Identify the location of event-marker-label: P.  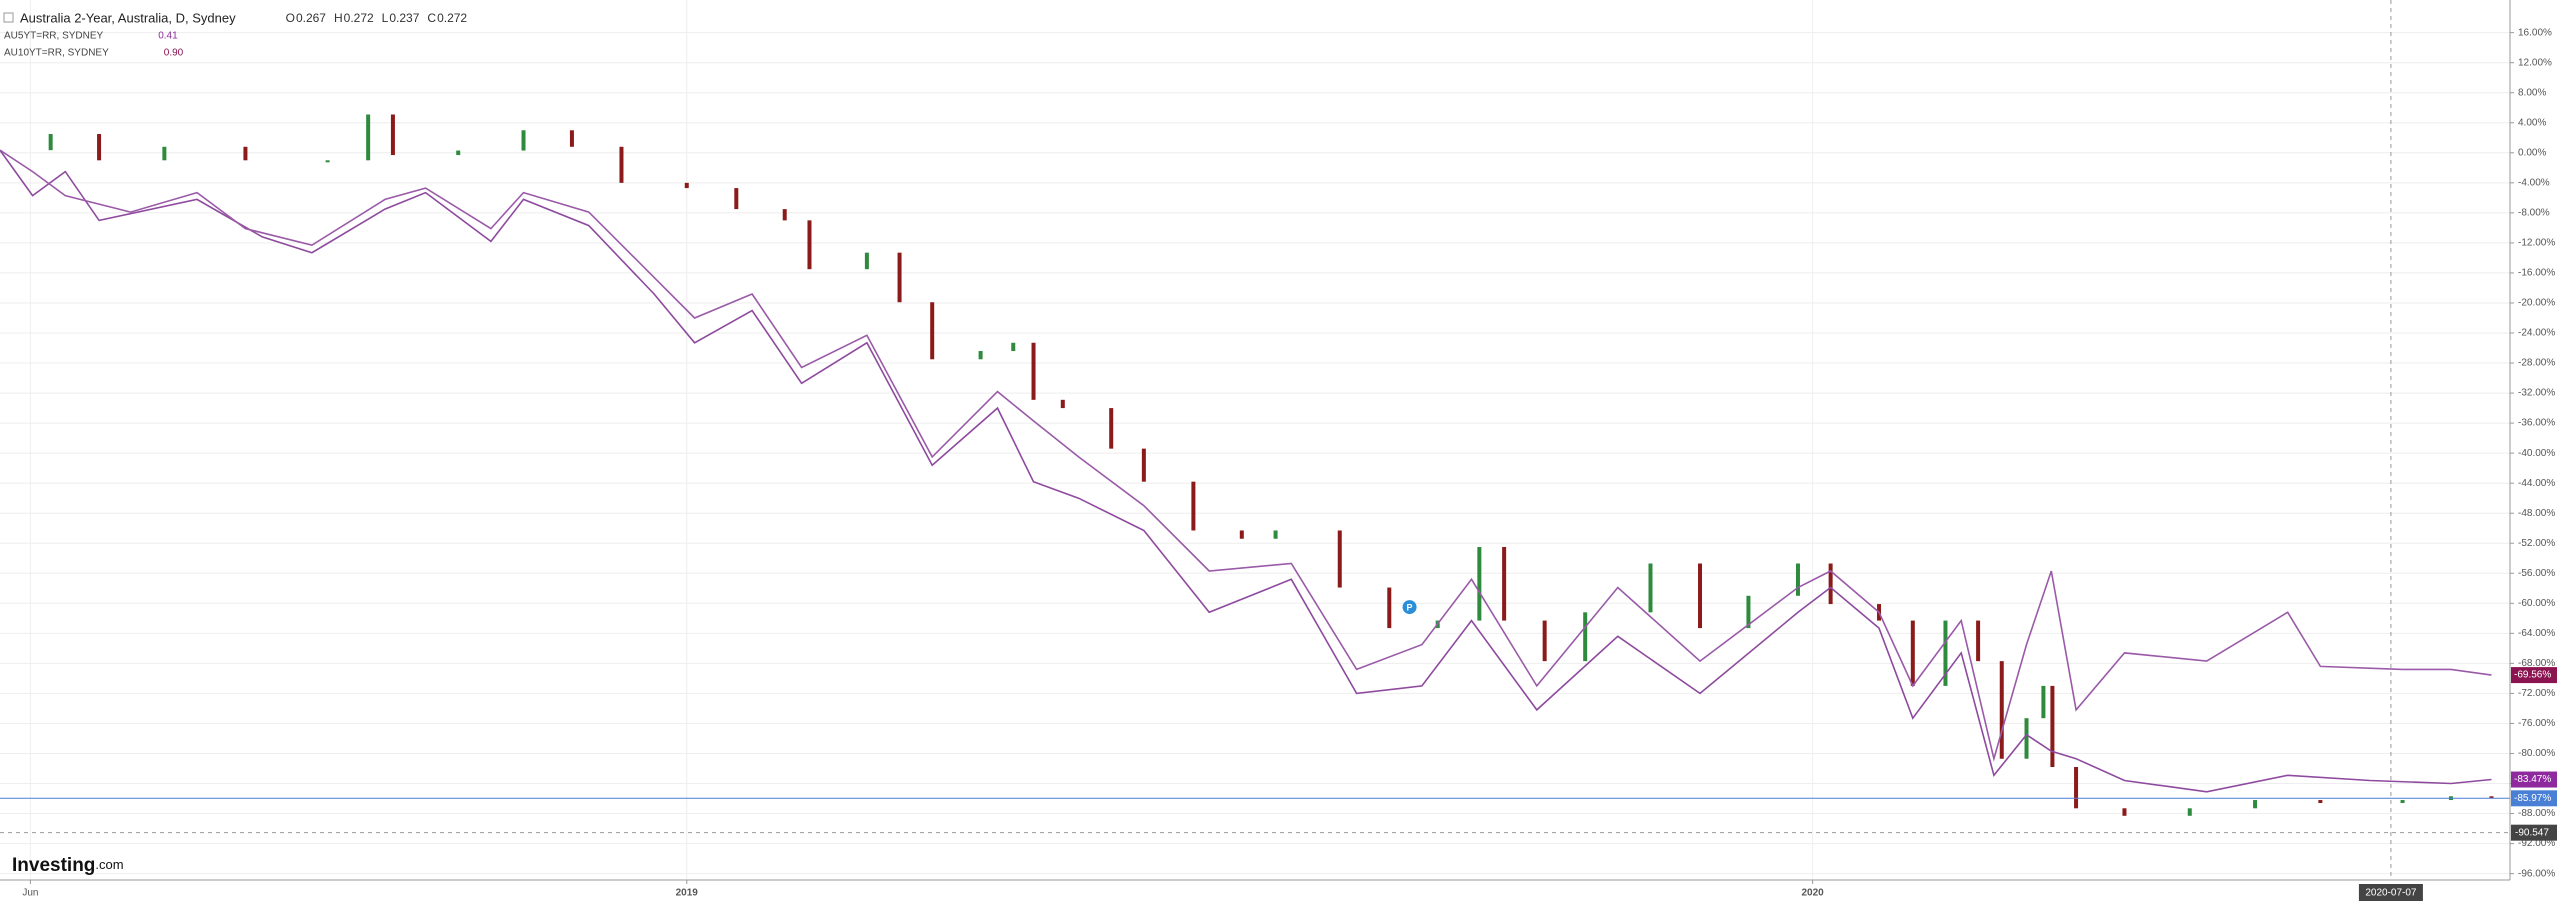
(1410, 607).